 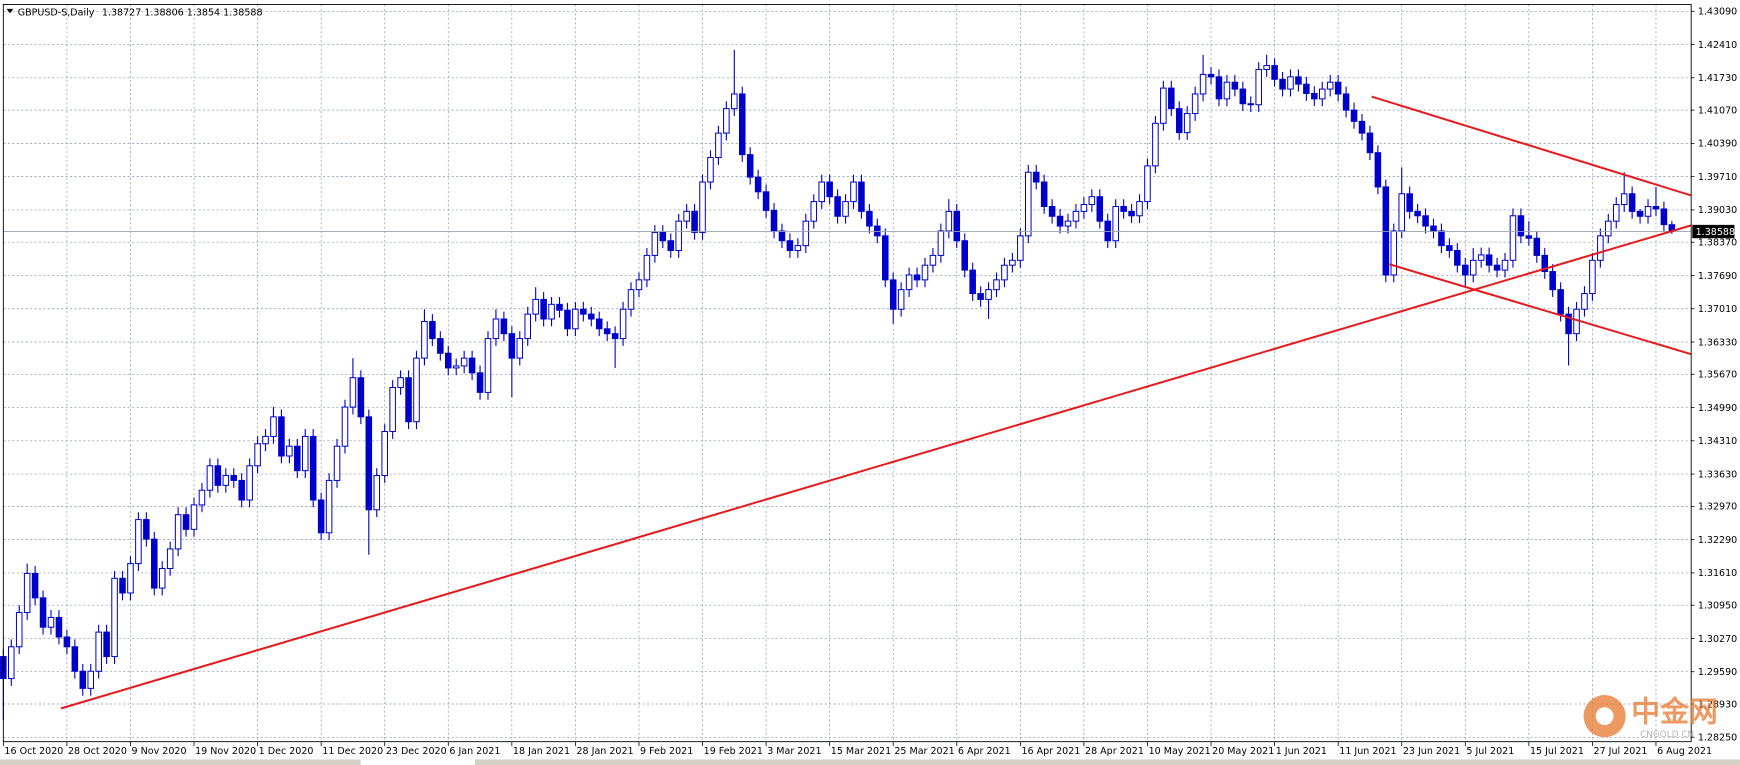 What do you see at coordinates (1301, 751) in the screenshot?
I see `x-tick-label: 1 Jun 2021` at bounding box center [1301, 751].